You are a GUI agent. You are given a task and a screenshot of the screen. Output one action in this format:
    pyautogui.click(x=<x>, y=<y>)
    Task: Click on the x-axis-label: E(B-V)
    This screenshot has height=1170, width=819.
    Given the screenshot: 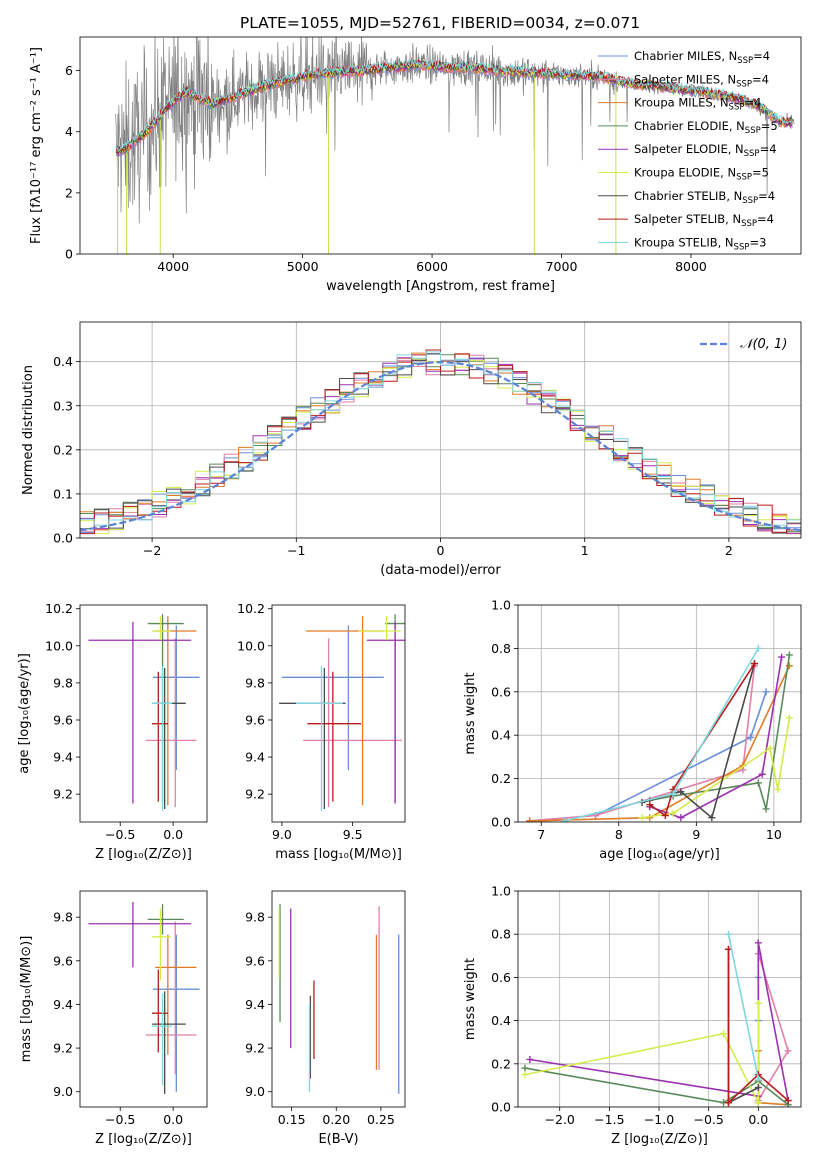 What is the action you would take?
    pyautogui.click(x=338, y=1139)
    